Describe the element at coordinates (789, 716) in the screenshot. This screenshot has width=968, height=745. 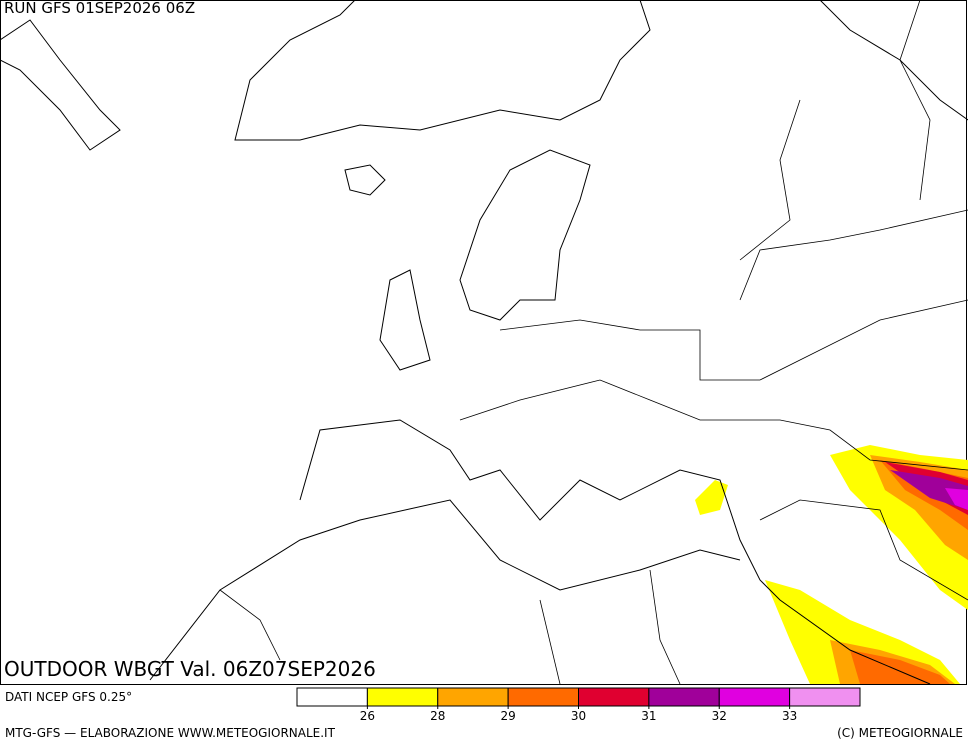
I see `colorbar-label: 33` at that location.